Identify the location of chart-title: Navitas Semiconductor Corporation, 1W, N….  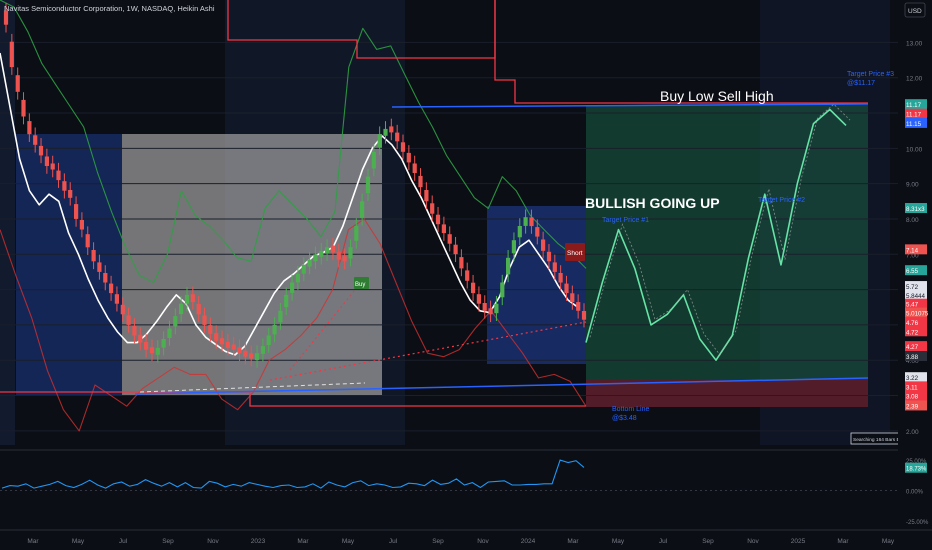
(109, 8).